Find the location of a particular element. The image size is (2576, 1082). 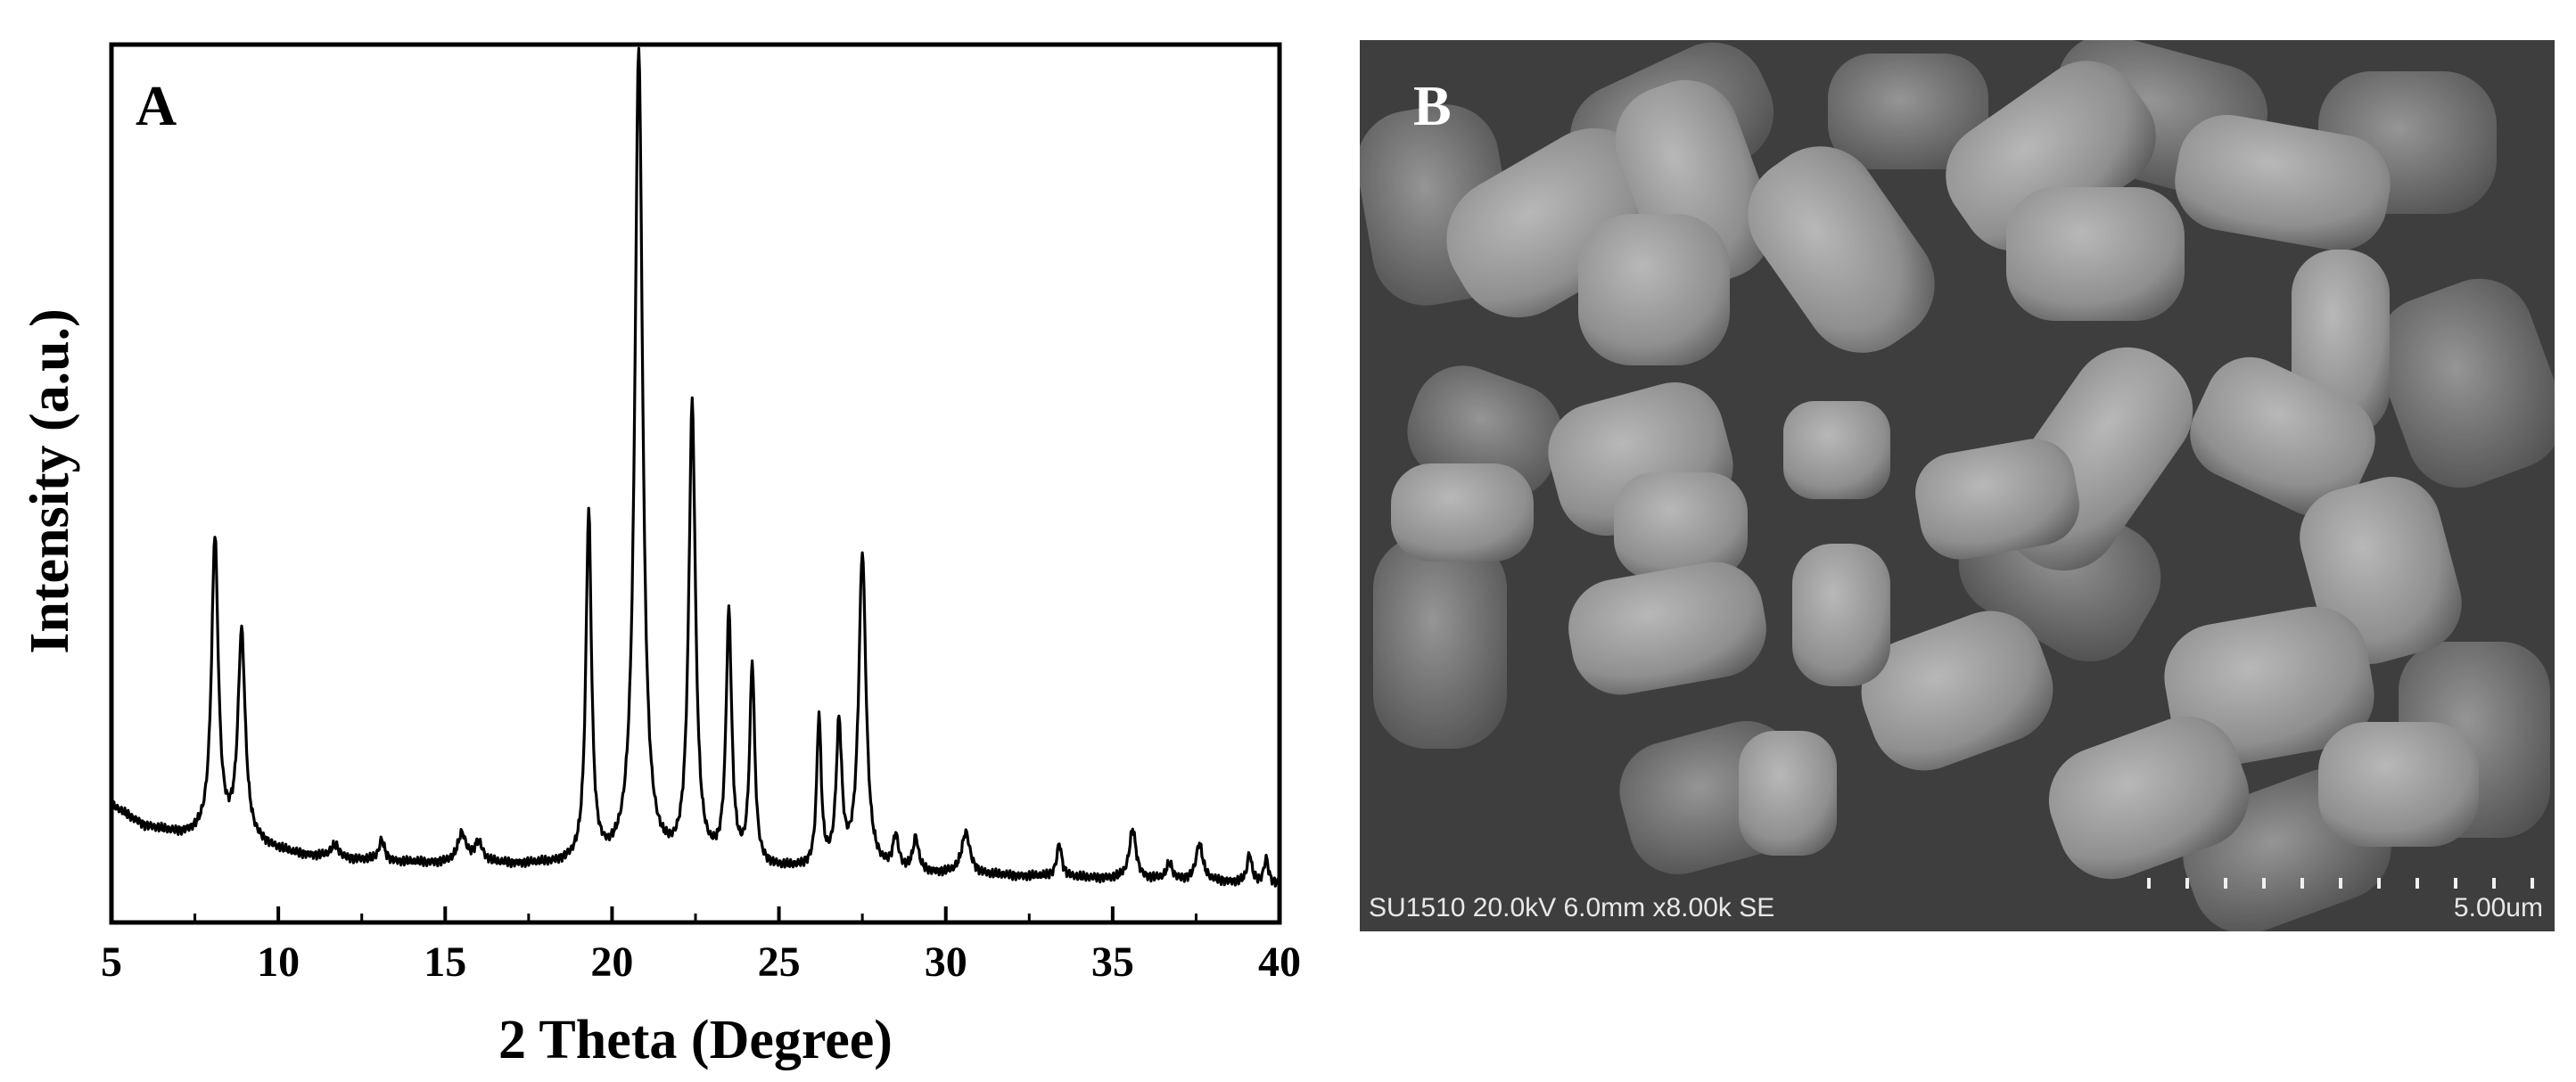

x-tick-label: 35 is located at coordinates (1112, 962).